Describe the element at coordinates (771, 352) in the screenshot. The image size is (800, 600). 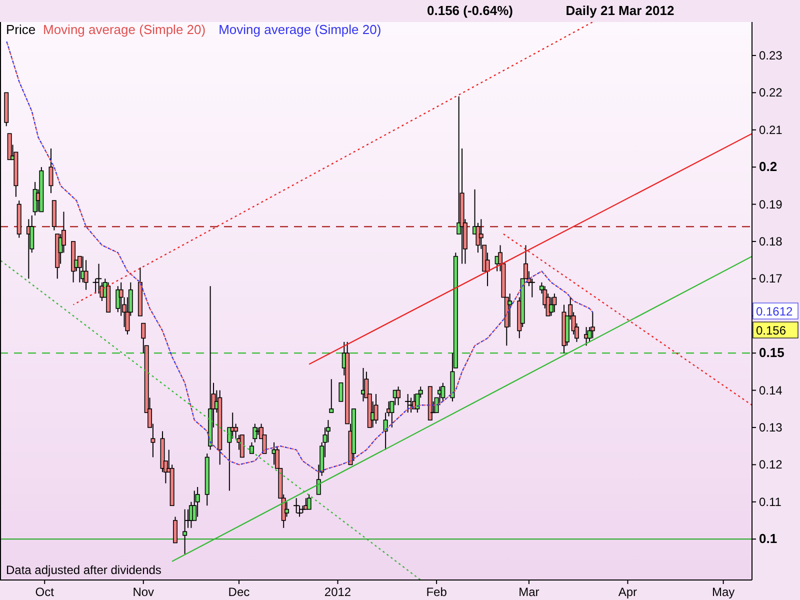
I see `y-tick-label: 0.15` at that location.